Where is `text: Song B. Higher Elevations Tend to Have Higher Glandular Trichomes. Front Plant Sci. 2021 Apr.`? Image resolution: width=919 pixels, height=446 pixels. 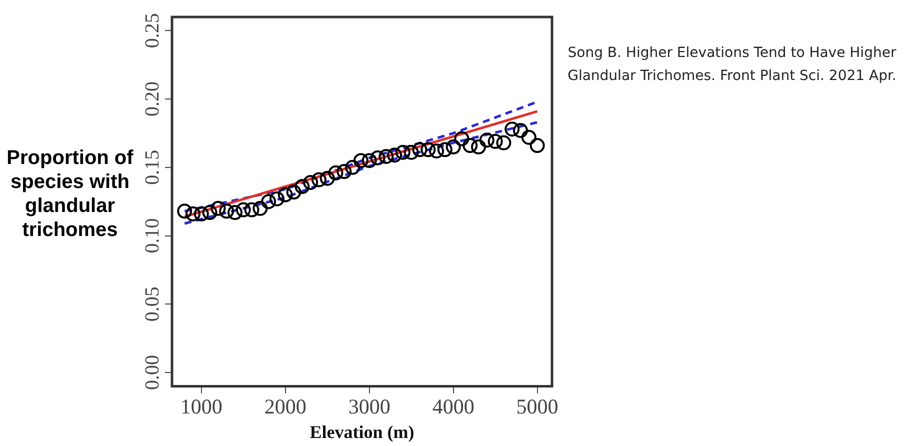 text: Song B. Higher Elevations Tend to Have Higher Glandular Trichomes. Front Plant Sci. 2021 Apr. is located at coordinates (732, 65).